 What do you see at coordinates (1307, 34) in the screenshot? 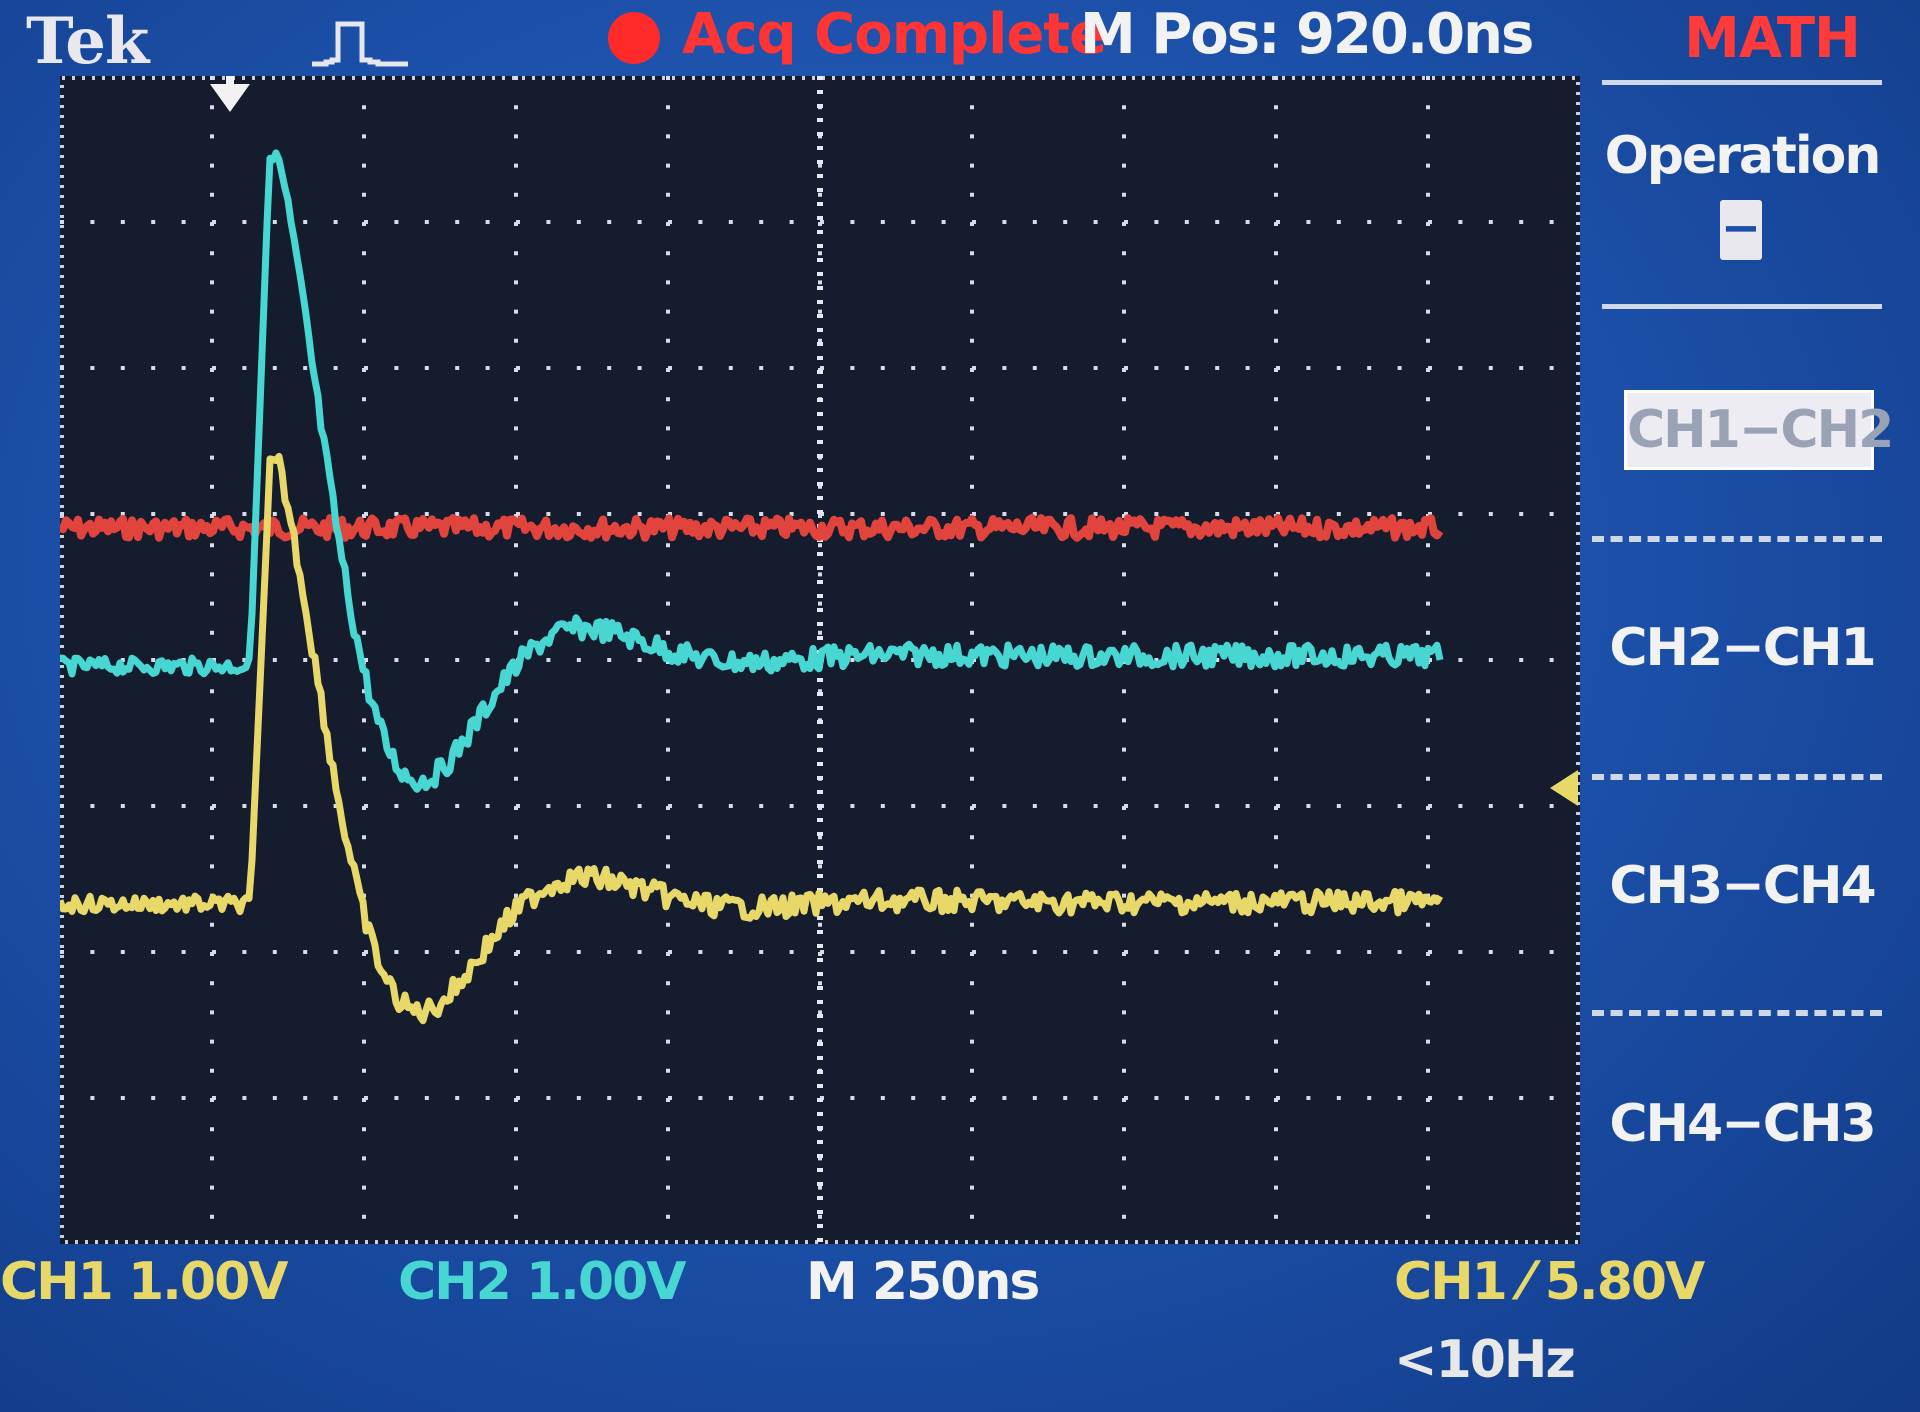
I see `horizontal-position-readout: M Pos: 920.0ns` at bounding box center [1307, 34].